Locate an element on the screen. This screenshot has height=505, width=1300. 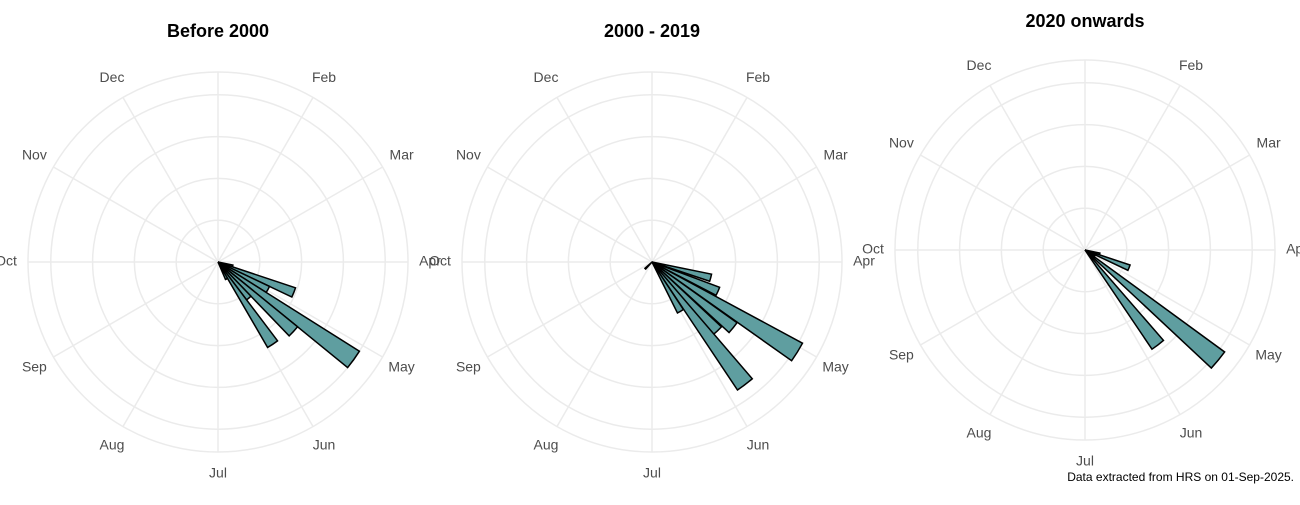
caption: Data extracted from HRS on 01-Sep-2025. is located at coordinates (1180, 477).